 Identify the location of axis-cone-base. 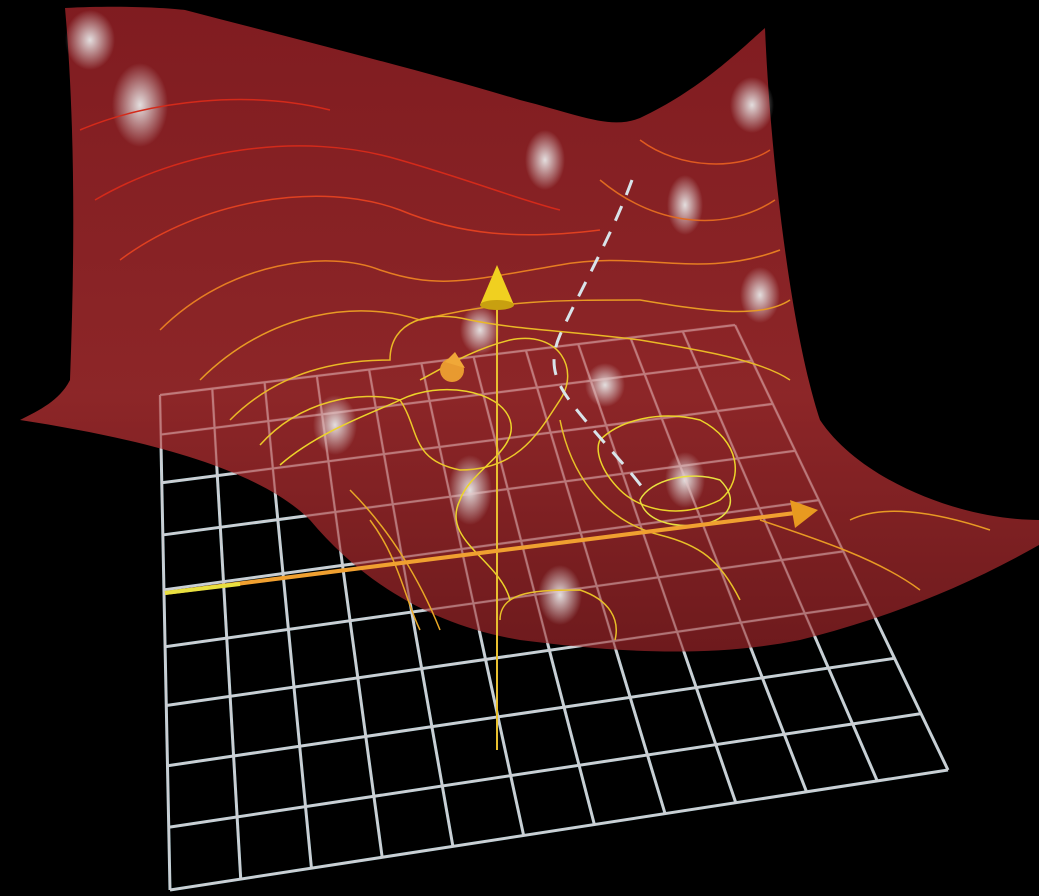
(497, 305).